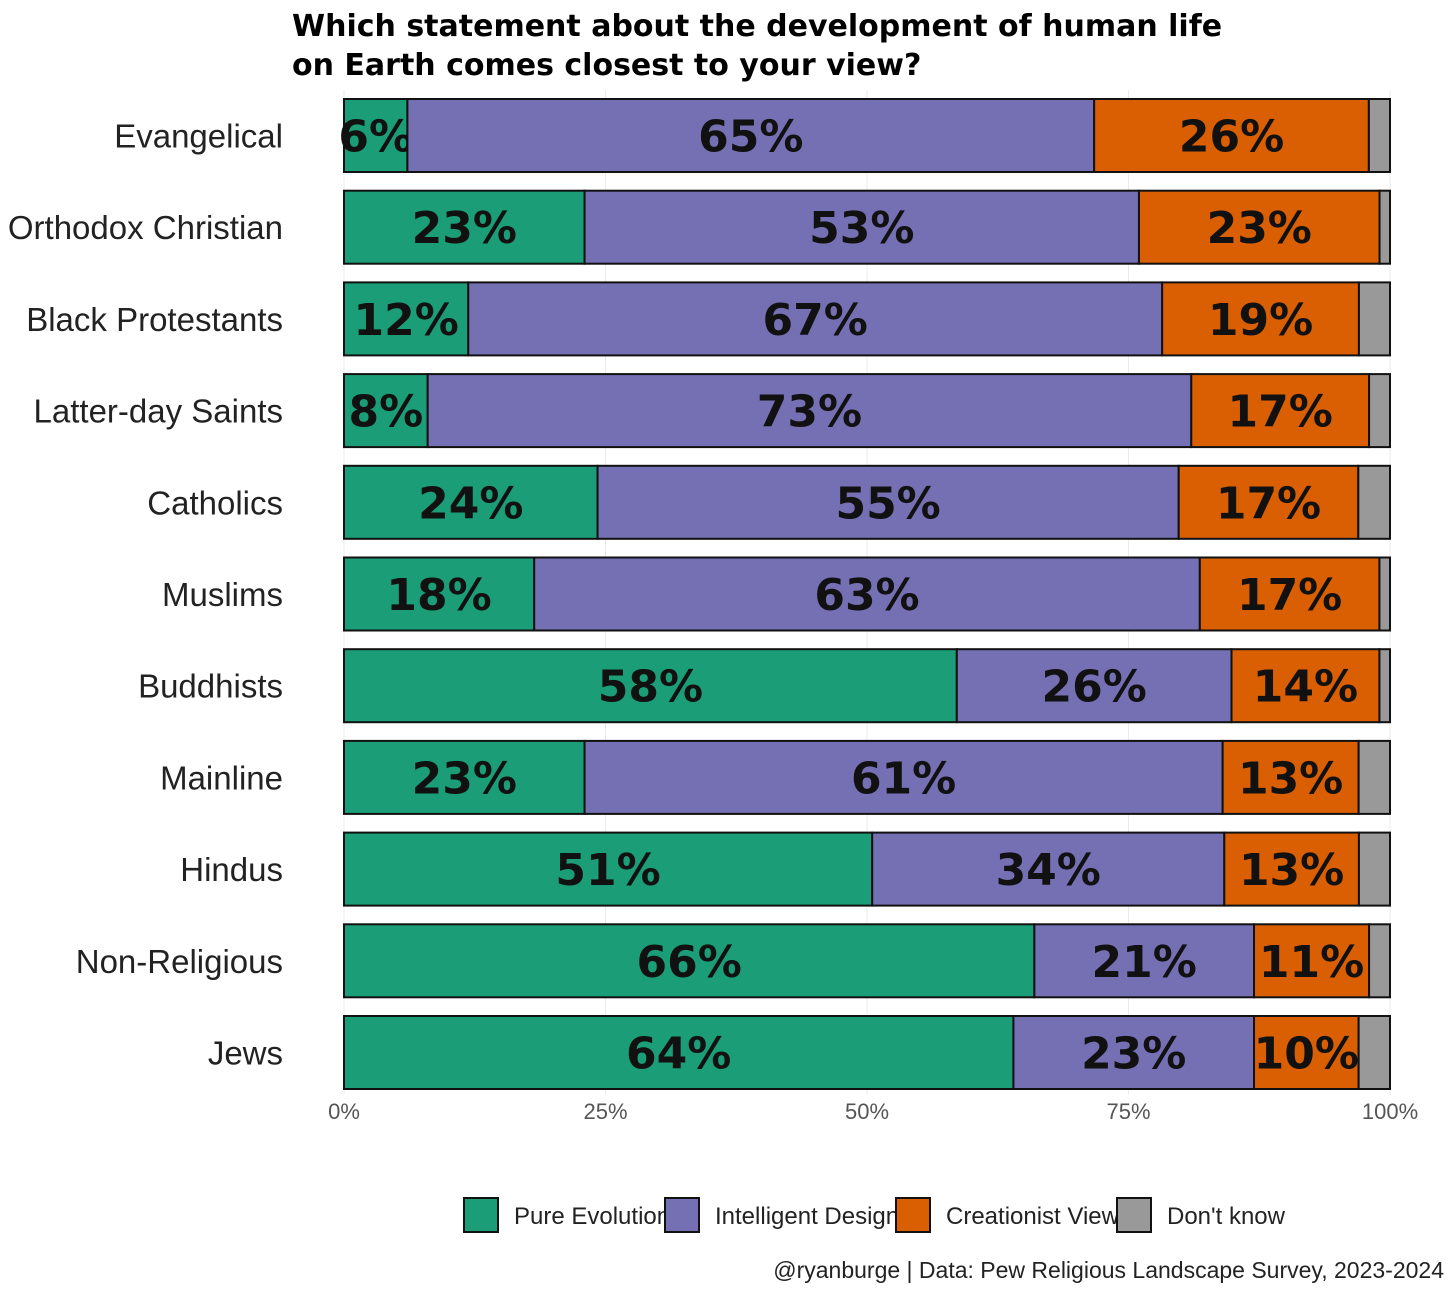 The image size is (1456, 1294). Describe the element at coordinates (867, 1052) in the screenshot. I see `bar-row: 64% 23% 10%` at that location.